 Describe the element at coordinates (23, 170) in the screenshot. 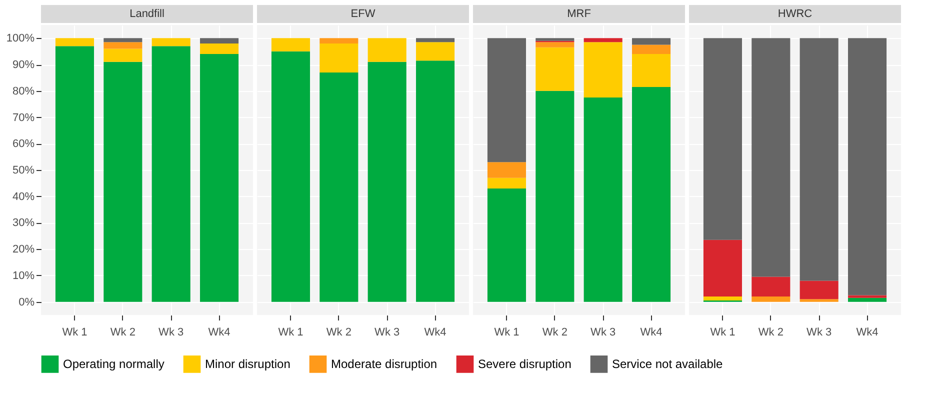

I see `y-tick-label: 50%` at that location.